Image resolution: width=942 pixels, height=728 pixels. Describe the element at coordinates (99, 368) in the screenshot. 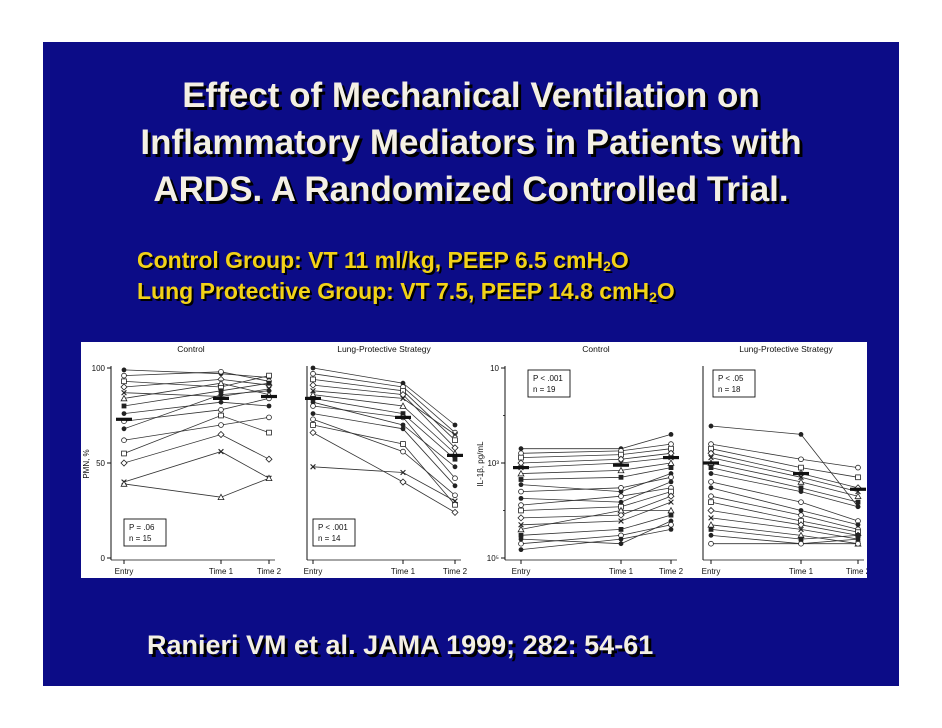

I see `y-tick-label: 100` at that location.